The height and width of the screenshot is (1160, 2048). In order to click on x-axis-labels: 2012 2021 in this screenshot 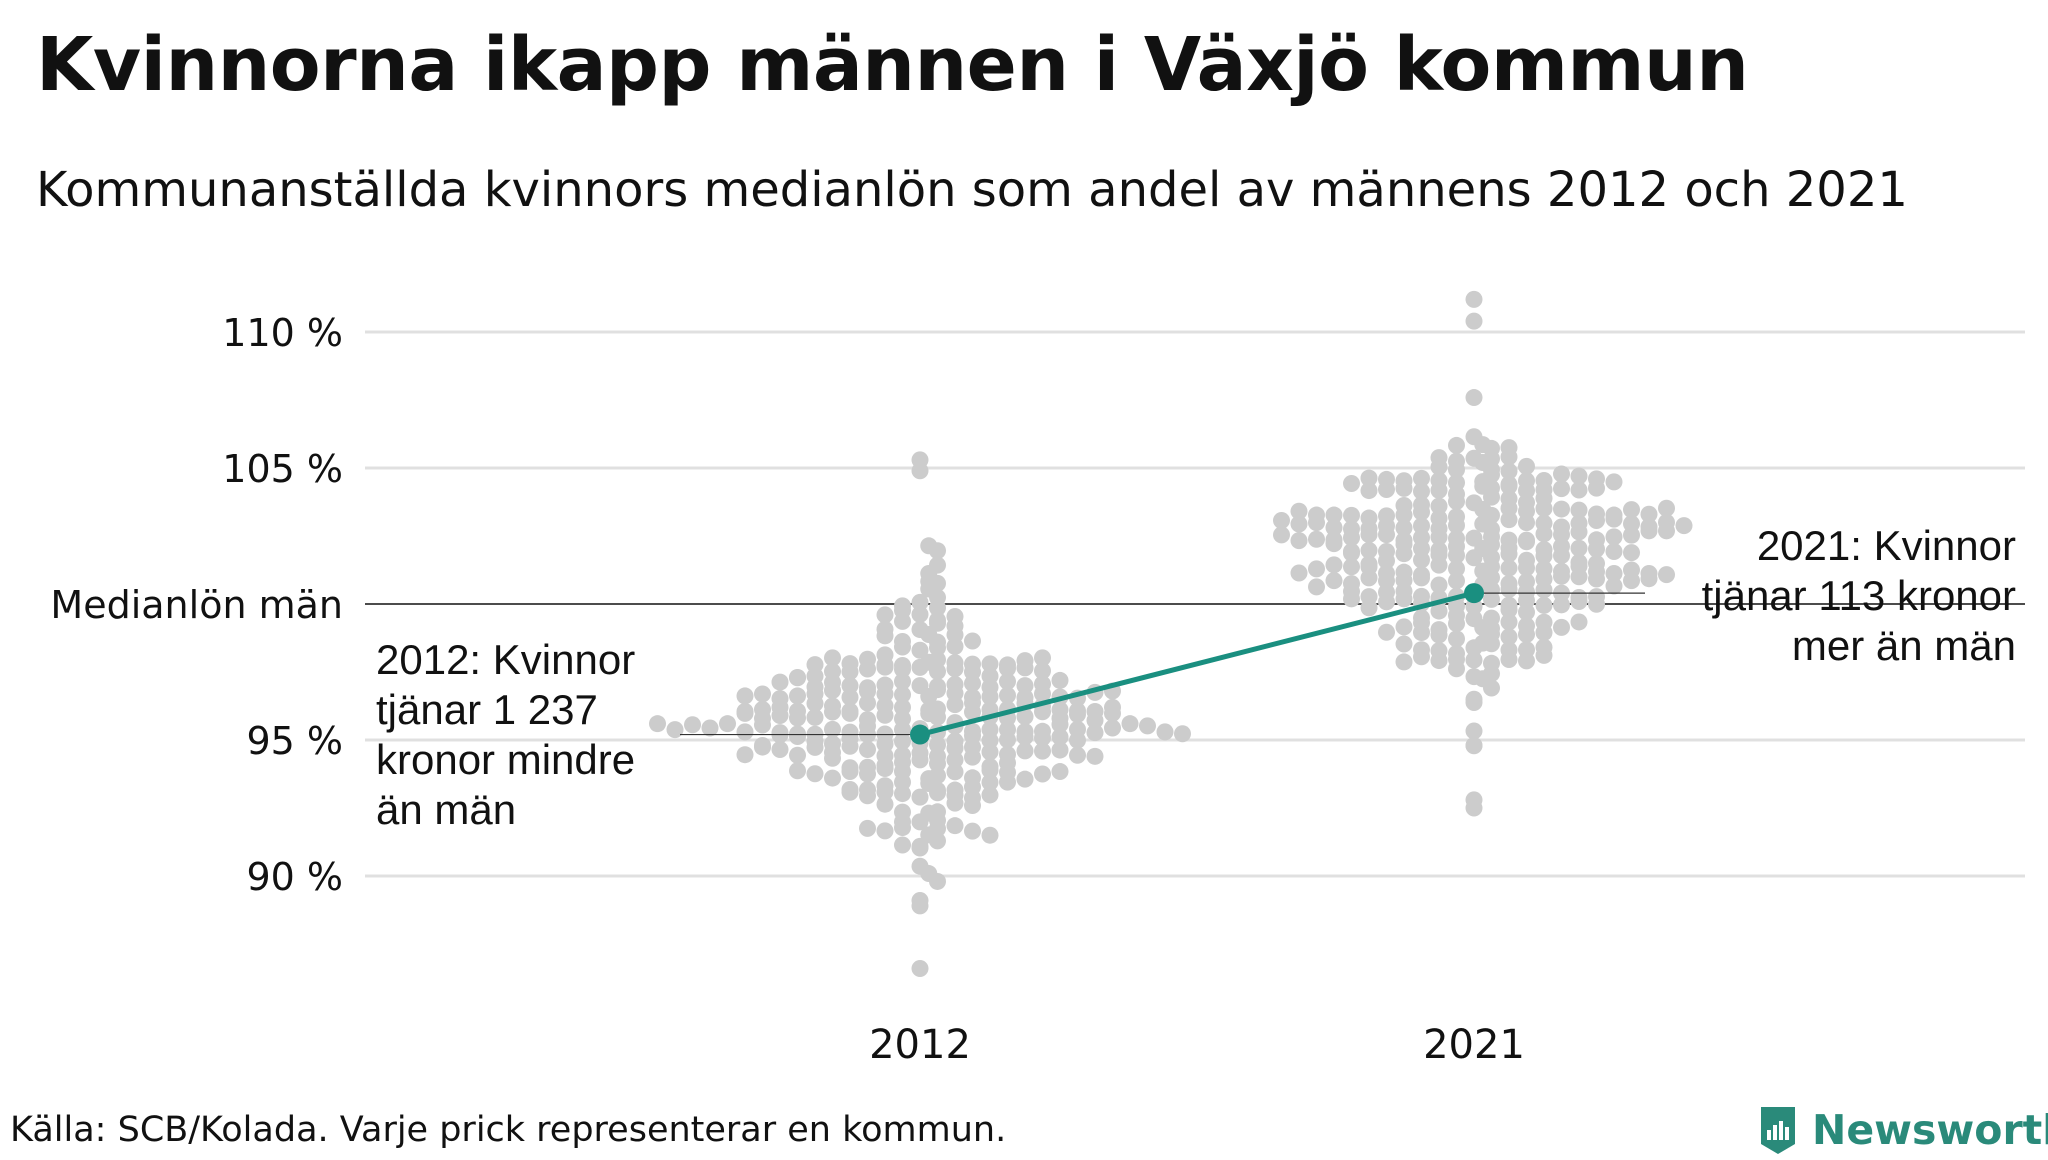, I will do `click(1197, 1045)`.